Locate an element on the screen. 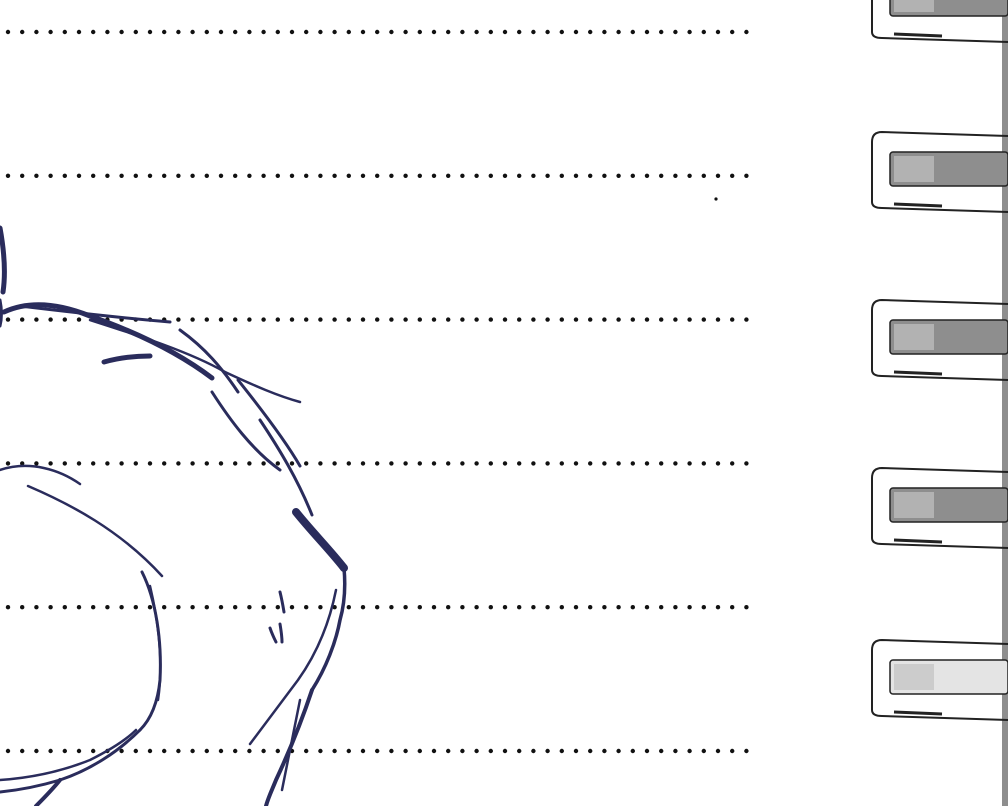 Image resolution: width=1008 pixels, height=806 pixels. paper-speck is located at coordinates (716, 199).